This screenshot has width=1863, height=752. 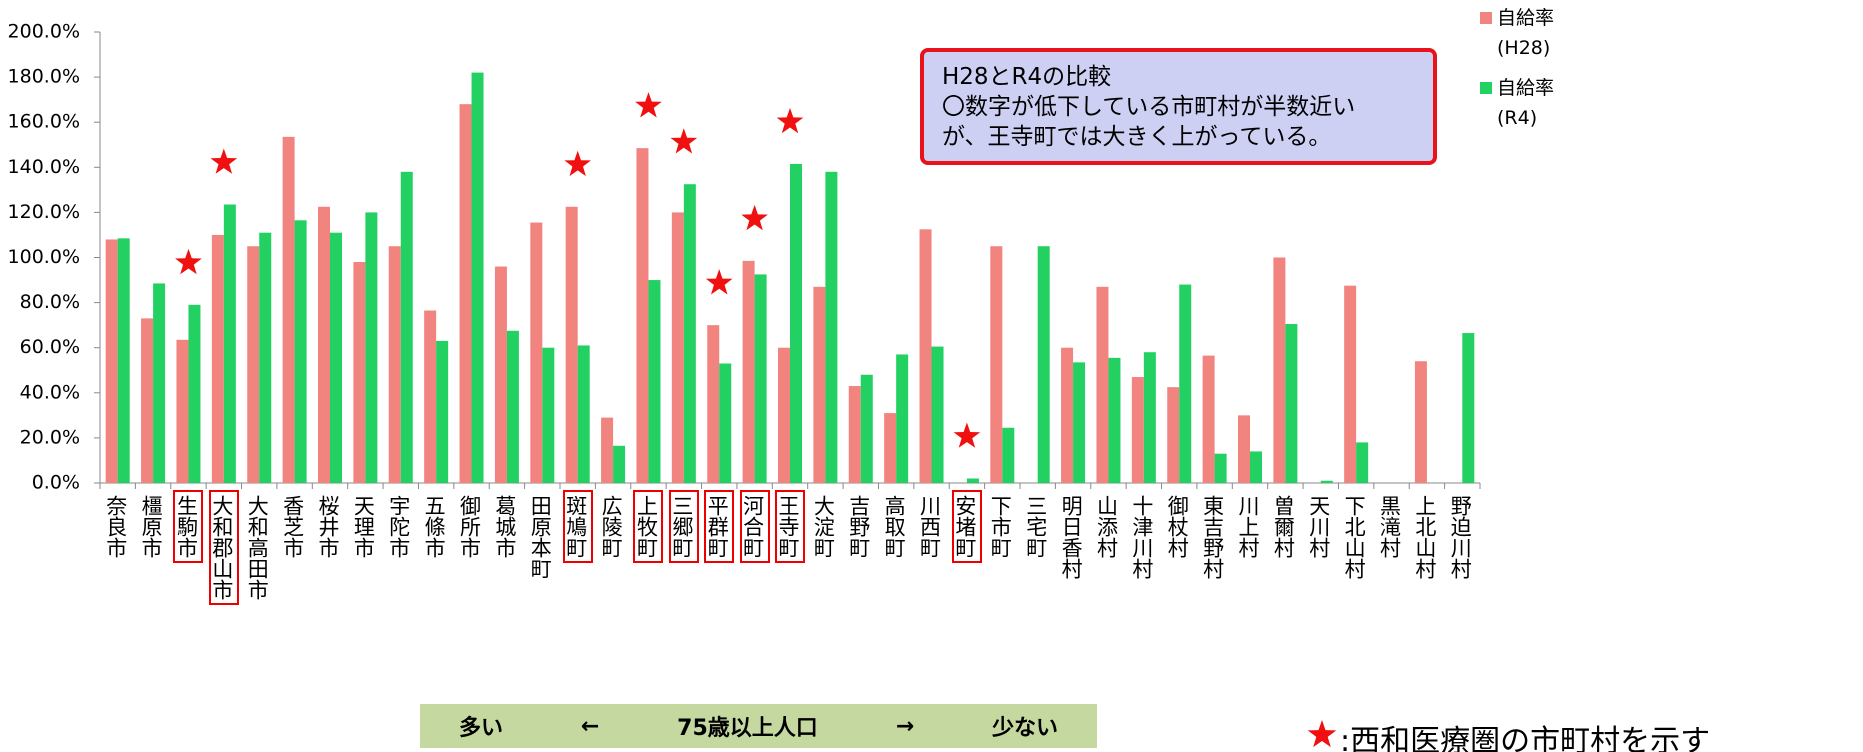 What do you see at coordinates (858, 526) in the screenshot?
I see `x-tick-label: 吉野町` at bounding box center [858, 526].